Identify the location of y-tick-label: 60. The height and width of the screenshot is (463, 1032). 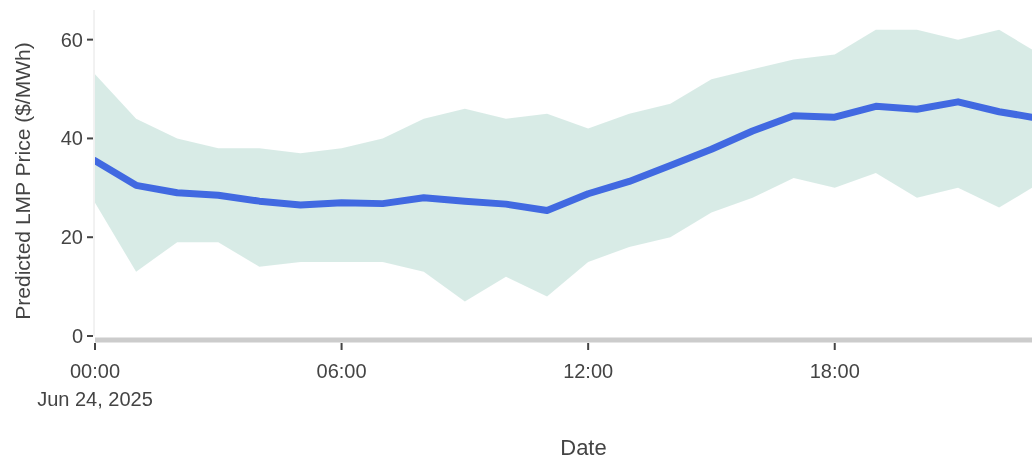
(71, 39).